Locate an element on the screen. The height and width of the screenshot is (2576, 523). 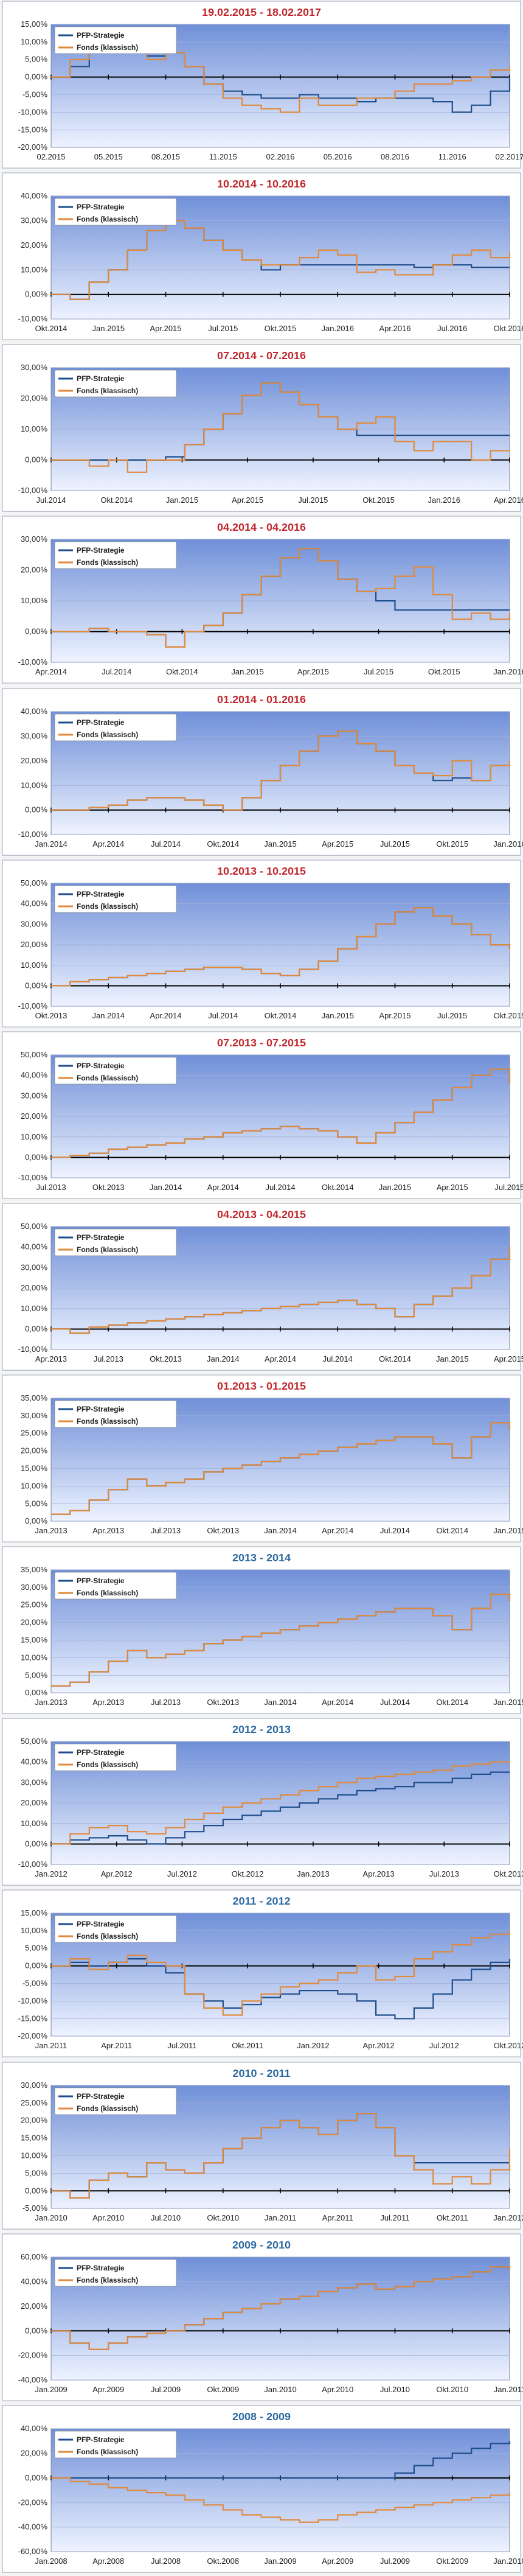
x-tick-label: 11.2015 is located at coordinates (223, 156).